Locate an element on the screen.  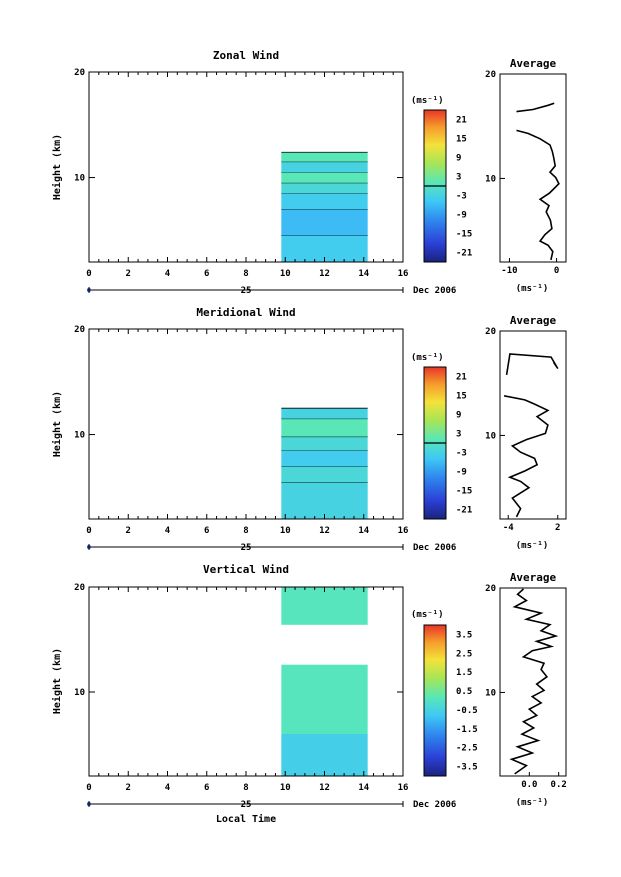
vertical-average-profile: 10 20 0.0 0.2 is located at coordinates (526, 687).